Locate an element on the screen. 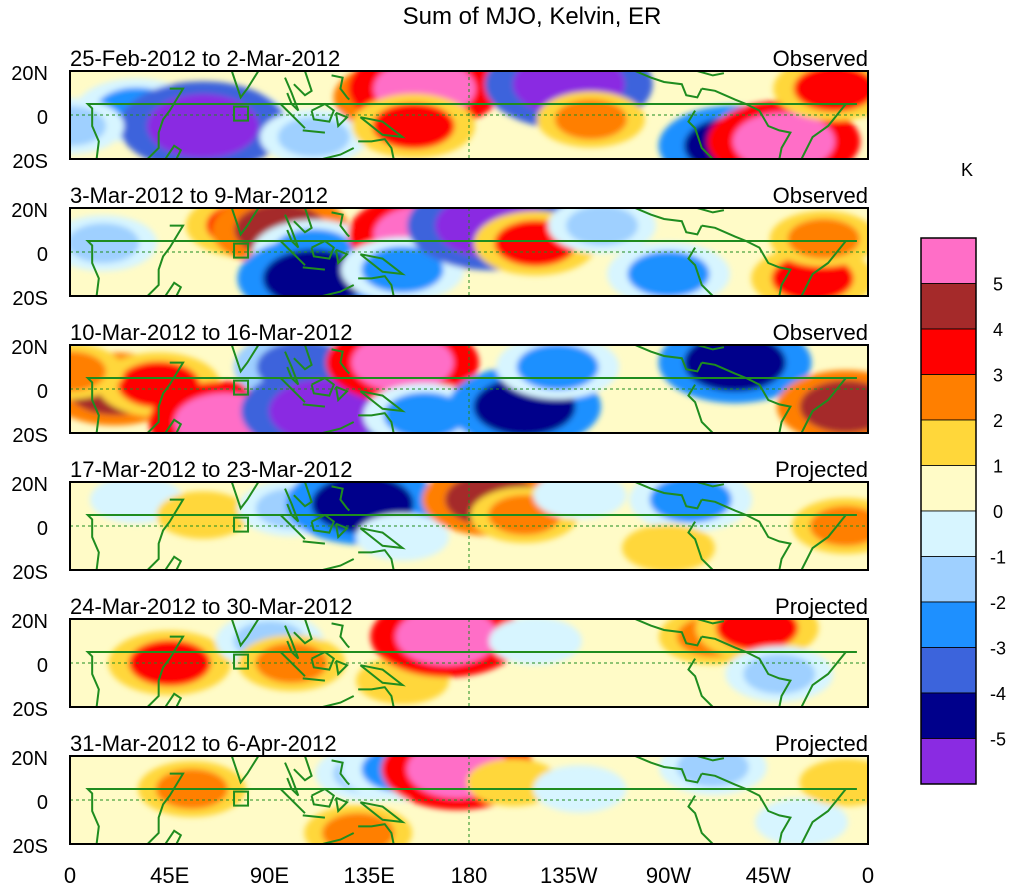 This screenshot has width=1015, height=889. longitude-label: 180 is located at coordinates (469, 875).